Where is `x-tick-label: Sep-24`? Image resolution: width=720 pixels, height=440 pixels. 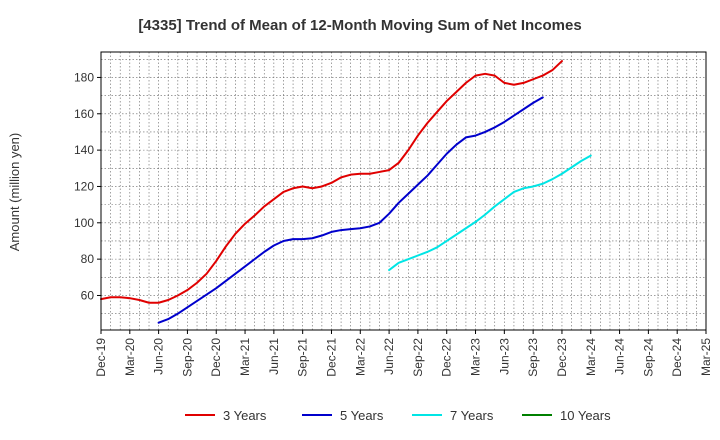 x-tick-label: Sep-24 is located at coordinates (648, 357).